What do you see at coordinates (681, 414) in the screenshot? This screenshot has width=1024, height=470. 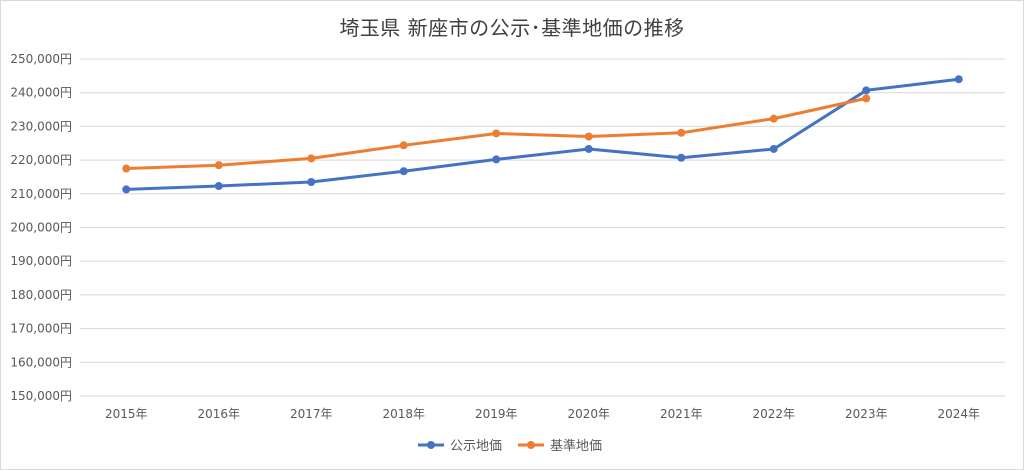 I see `x-tick-label: 2021年` at bounding box center [681, 414].